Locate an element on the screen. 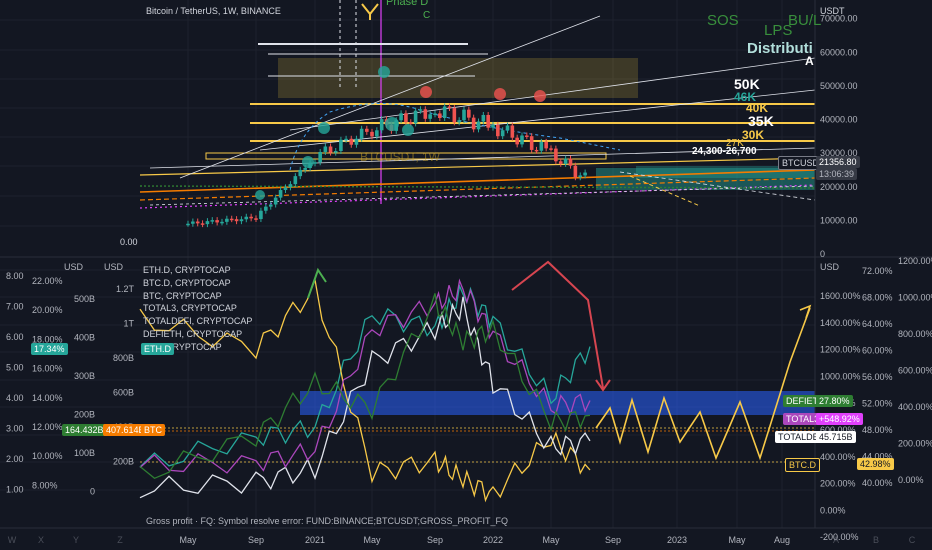 The width and height of the screenshot is (932, 550). trend-orange-dash is located at coordinates (477, 189).